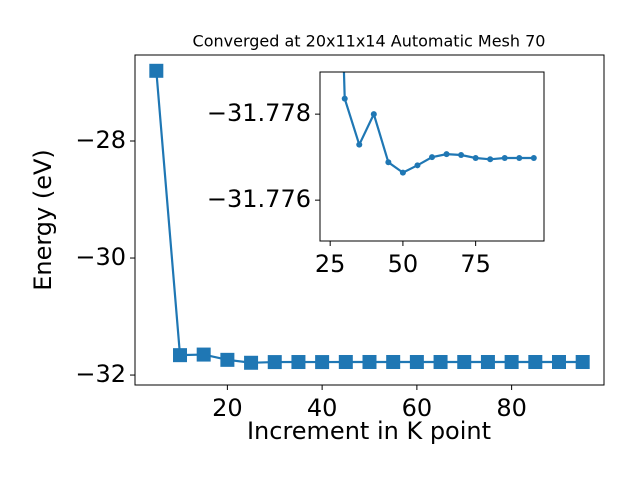  I want to click on plot-content, so click(439, 124).